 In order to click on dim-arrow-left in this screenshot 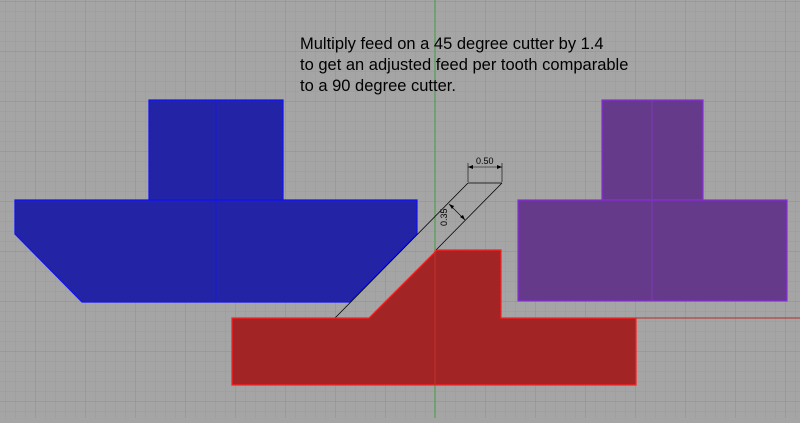, I will do `click(470, 167)`.